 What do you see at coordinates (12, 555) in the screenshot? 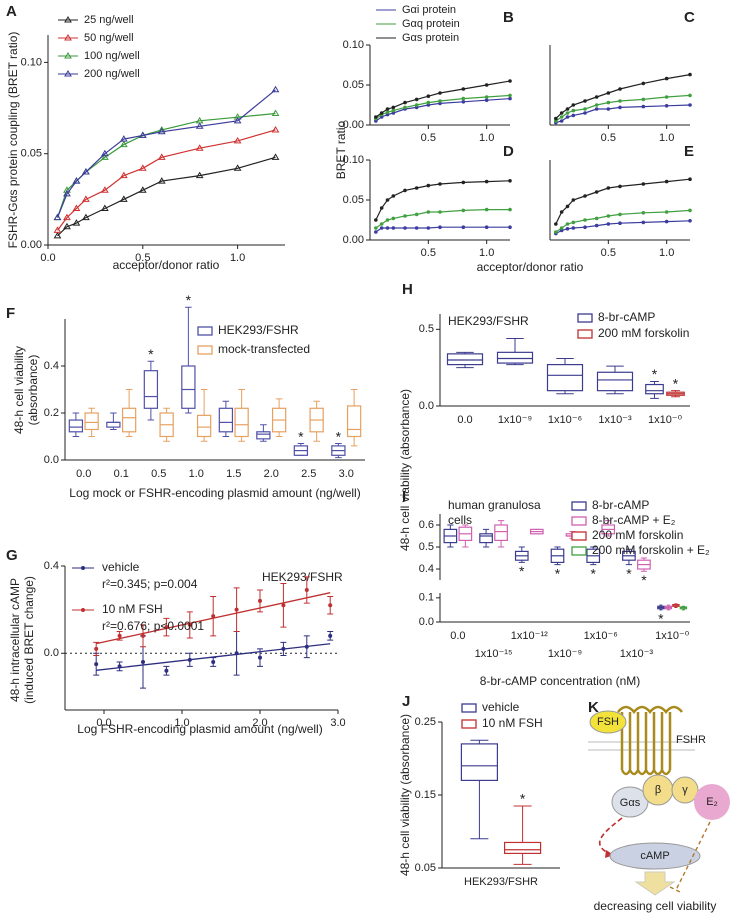
I see `panel-label: G` at bounding box center [12, 555].